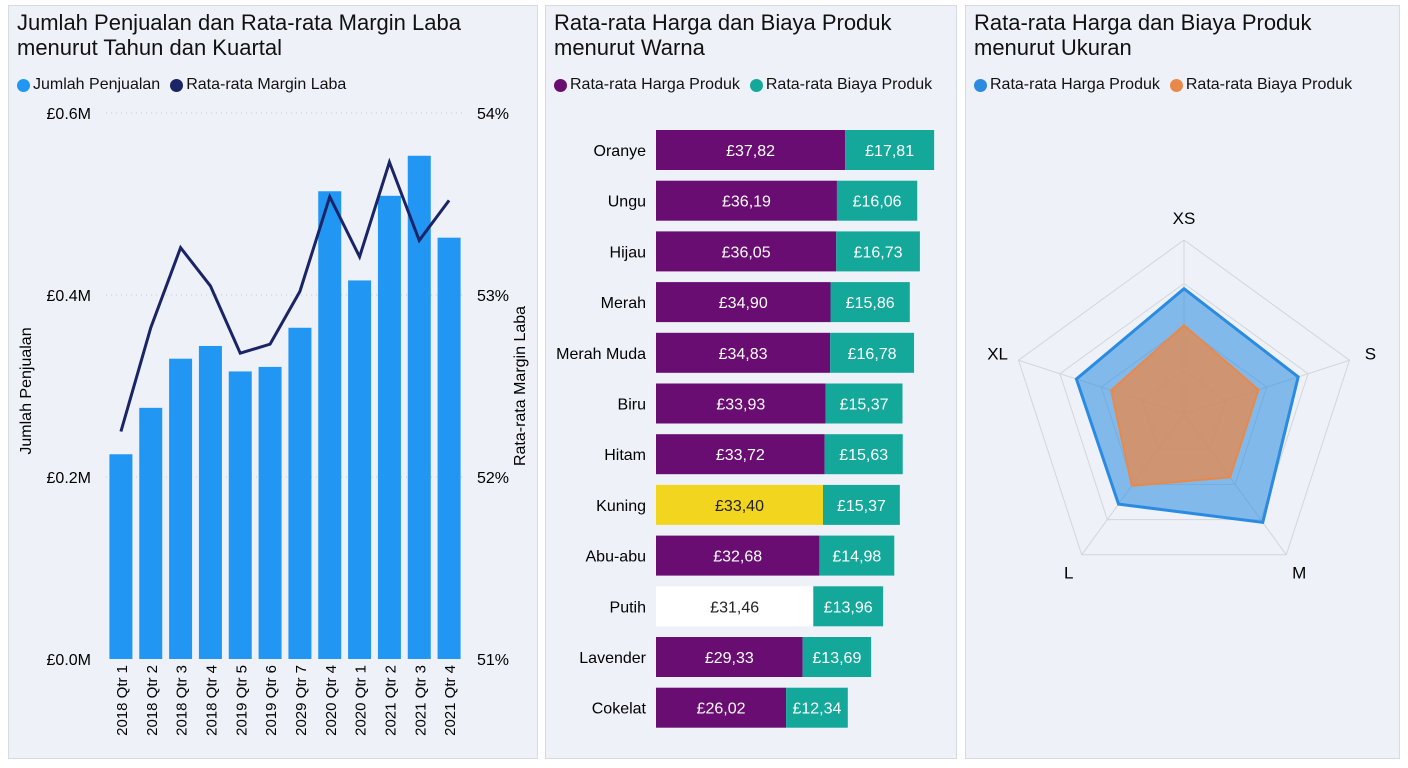  What do you see at coordinates (629, 47) in the screenshot?
I see `title-line: menurut Warna` at bounding box center [629, 47].